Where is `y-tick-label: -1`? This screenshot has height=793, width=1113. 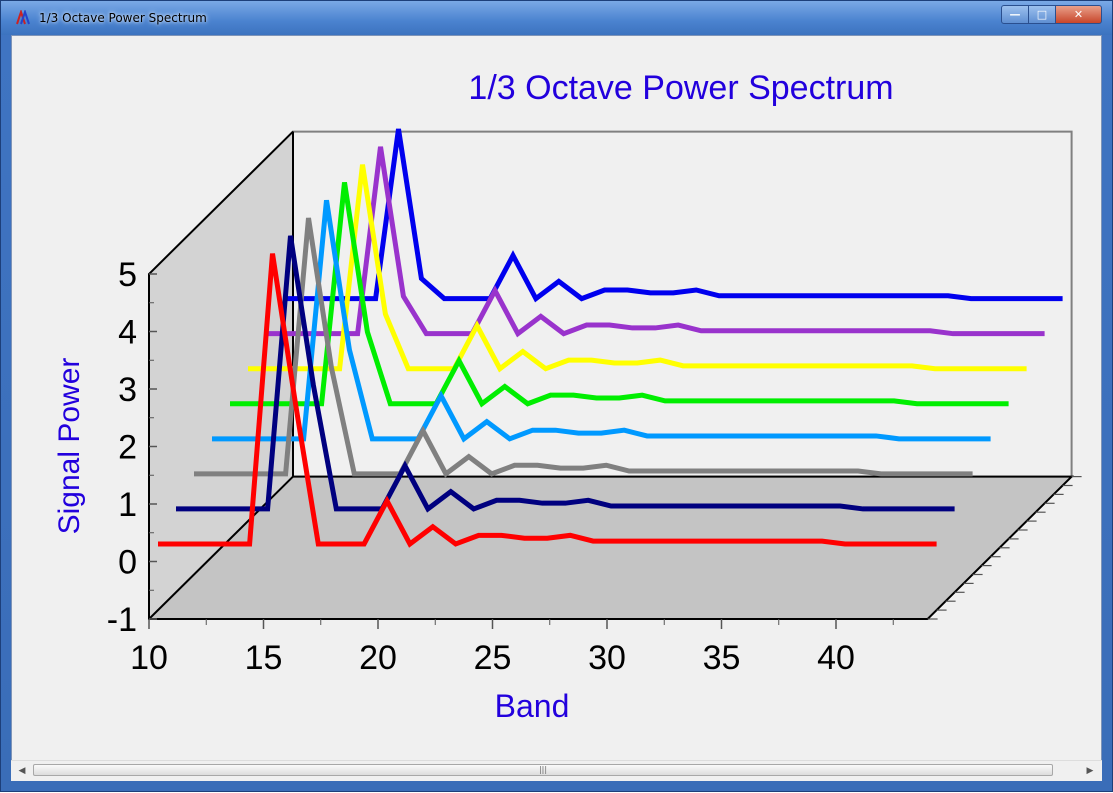
y-tick-label: -1 is located at coordinates (122, 620).